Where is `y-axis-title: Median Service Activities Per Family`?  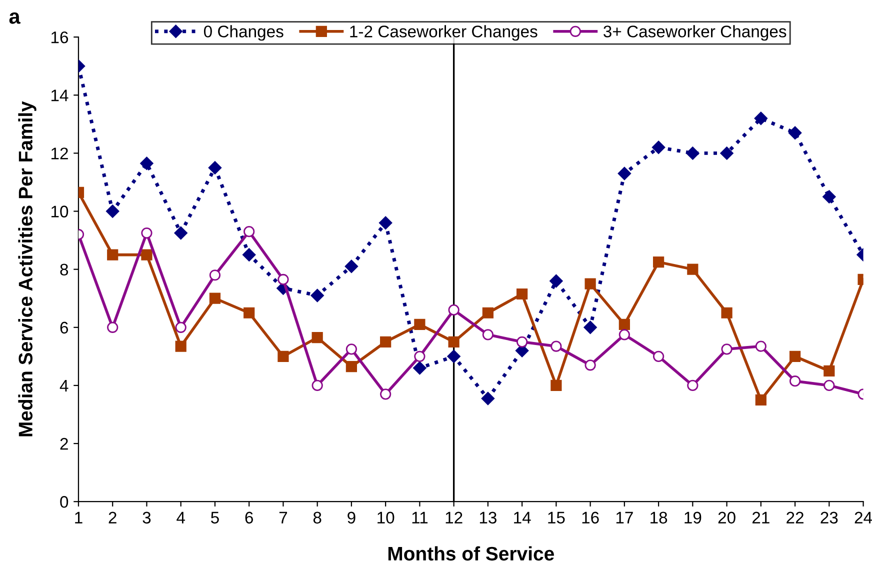 y-axis-title: Median Service Activities Per Family is located at coordinates (27, 268).